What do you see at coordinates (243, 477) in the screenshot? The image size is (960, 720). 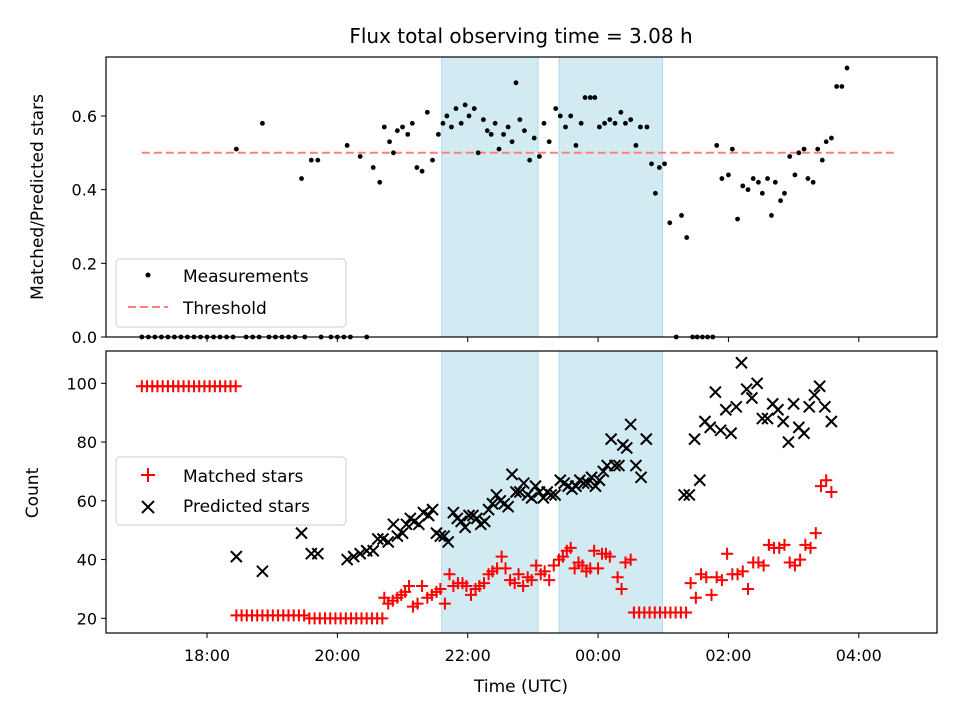 I see `legend-matched-label: Matched stars` at bounding box center [243, 477].